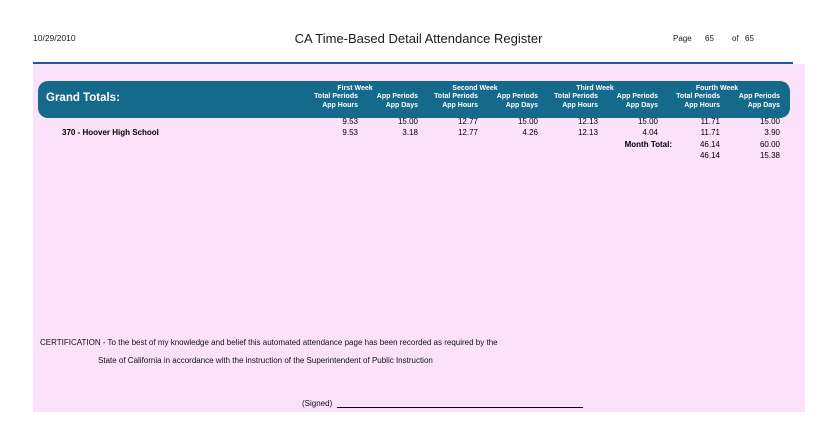  What do you see at coordinates (735, 38) in the screenshot?
I see `page-of-label: of` at bounding box center [735, 38].